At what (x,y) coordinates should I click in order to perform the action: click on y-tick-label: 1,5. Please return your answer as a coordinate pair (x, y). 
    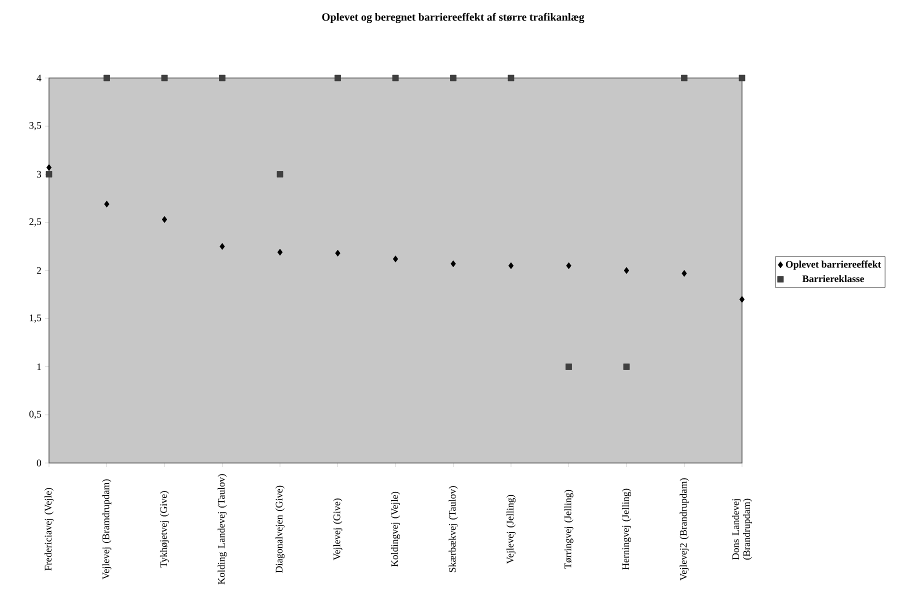
    Looking at the image, I should click on (36, 318).